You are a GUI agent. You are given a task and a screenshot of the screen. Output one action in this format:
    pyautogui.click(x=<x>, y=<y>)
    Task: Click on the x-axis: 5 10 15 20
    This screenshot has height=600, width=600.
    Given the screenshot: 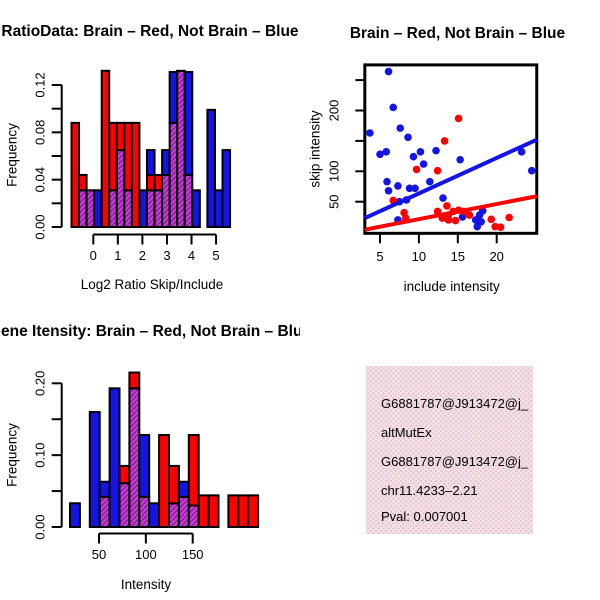 What is the action you would take?
    pyautogui.click(x=440, y=248)
    